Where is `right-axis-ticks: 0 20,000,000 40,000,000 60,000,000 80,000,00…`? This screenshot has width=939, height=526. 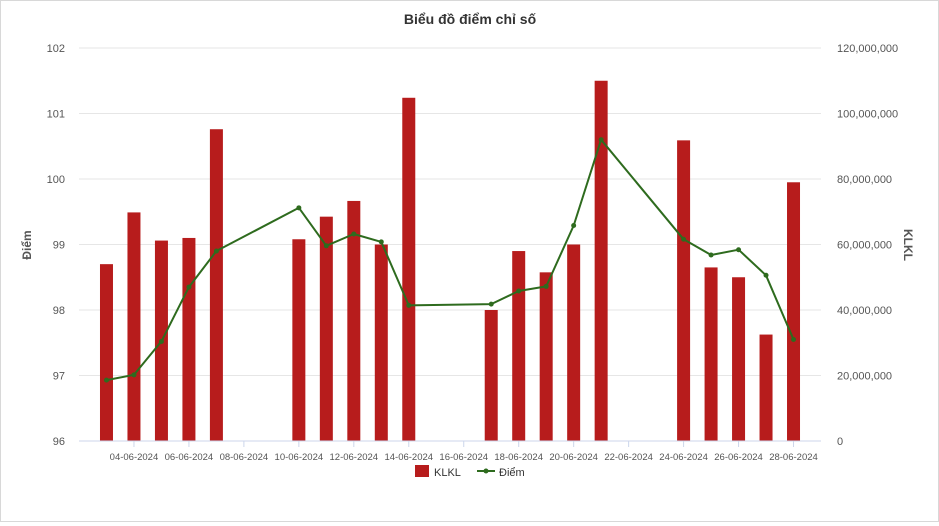 right-axis-ticks: 0 20,000,000 40,000,000 60,000,000 80,000,00… is located at coordinates (867, 245).